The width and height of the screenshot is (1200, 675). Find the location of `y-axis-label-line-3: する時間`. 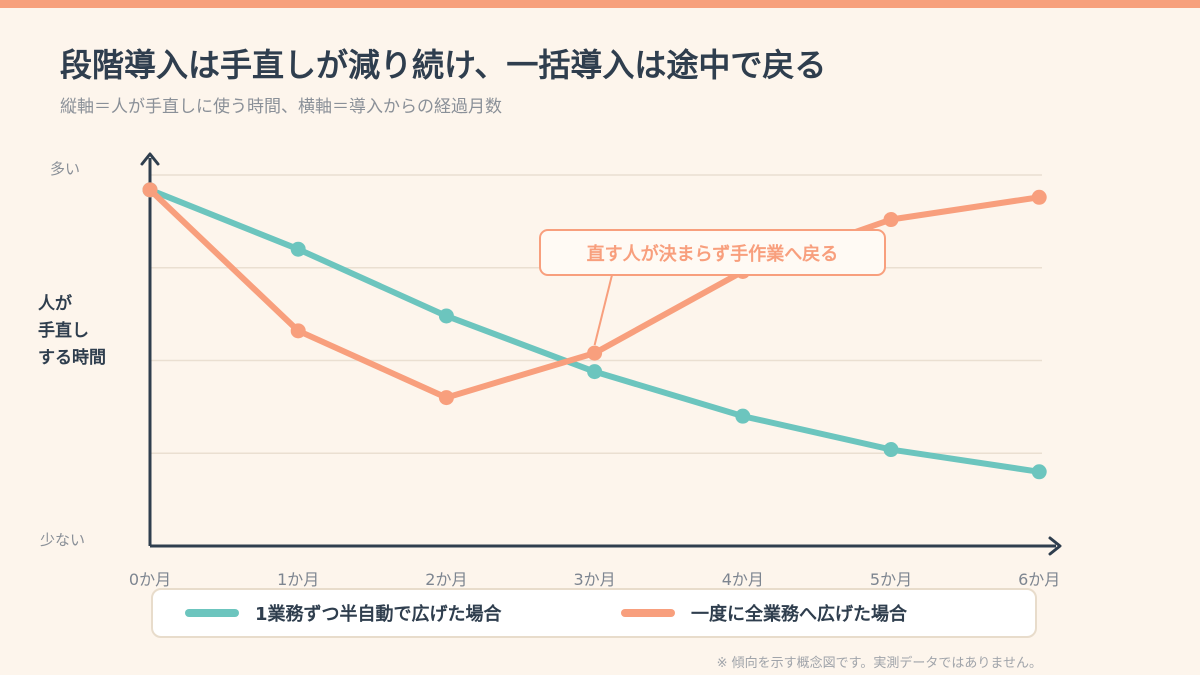

y-axis-label-line-3: する時間 is located at coordinates (72, 357).